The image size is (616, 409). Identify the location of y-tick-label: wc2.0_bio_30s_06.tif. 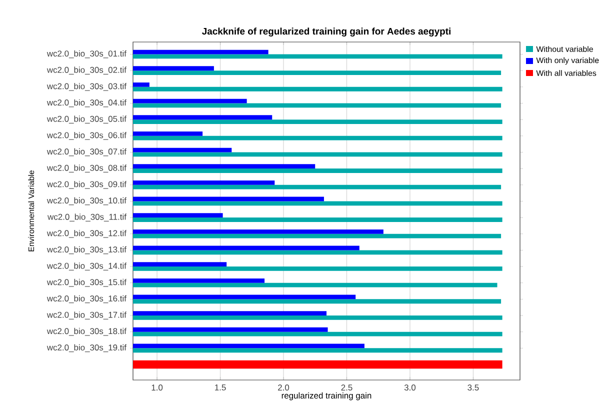
(86, 136).